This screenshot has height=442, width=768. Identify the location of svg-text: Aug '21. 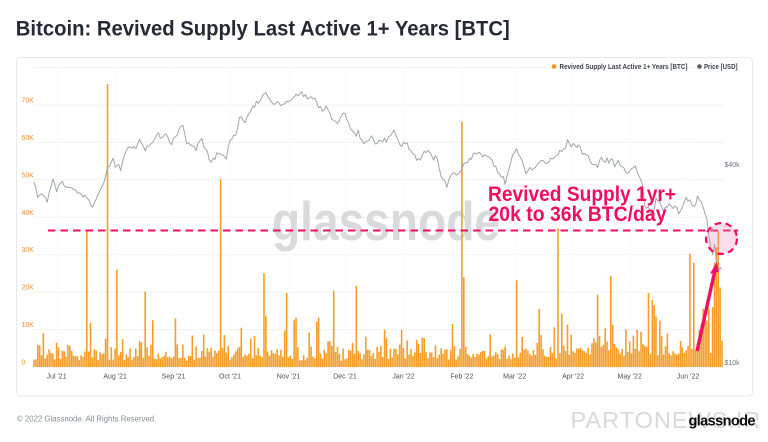
(115, 377).